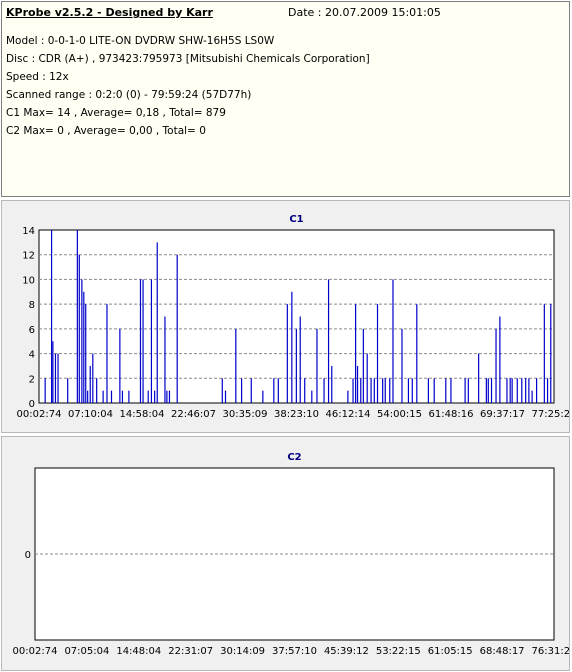 The width and height of the screenshot is (572, 672). What do you see at coordinates (86, 651) in the screenshot?
I see `x-tick-label: 07:05:04` at bounding box center [86, 651].